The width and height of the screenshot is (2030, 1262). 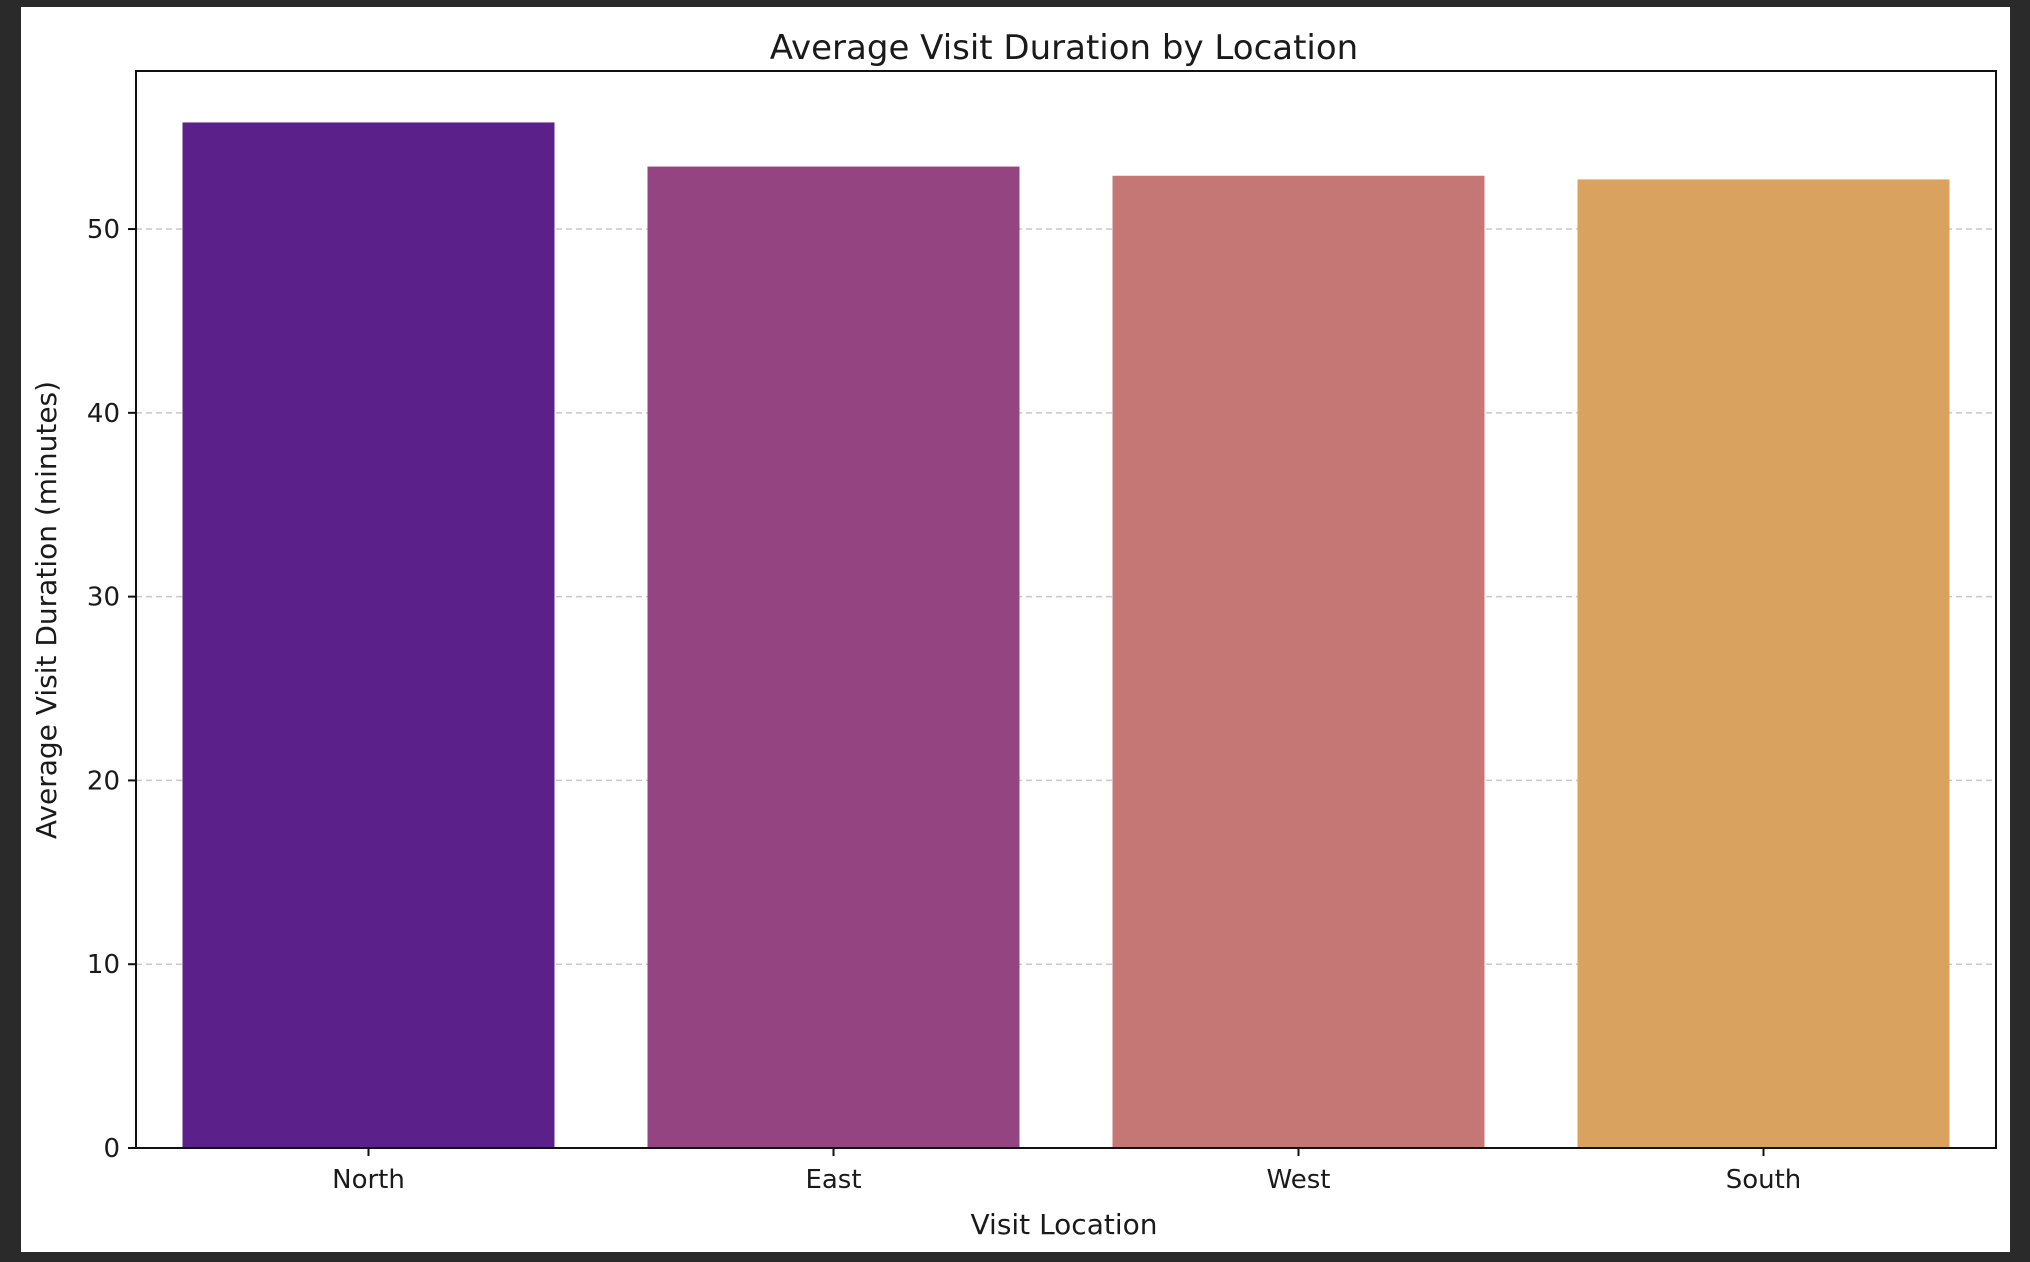 I want to click on bar-north, so click(x=368, y=635).